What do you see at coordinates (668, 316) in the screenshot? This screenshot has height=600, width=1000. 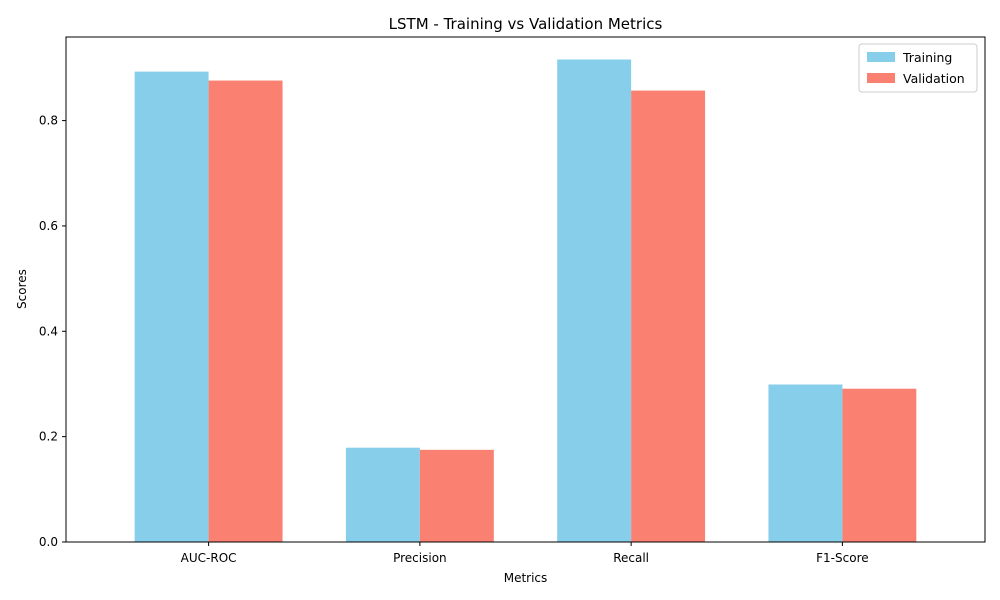 I see `bar-validation-recall` at bounding box center [668, 316].